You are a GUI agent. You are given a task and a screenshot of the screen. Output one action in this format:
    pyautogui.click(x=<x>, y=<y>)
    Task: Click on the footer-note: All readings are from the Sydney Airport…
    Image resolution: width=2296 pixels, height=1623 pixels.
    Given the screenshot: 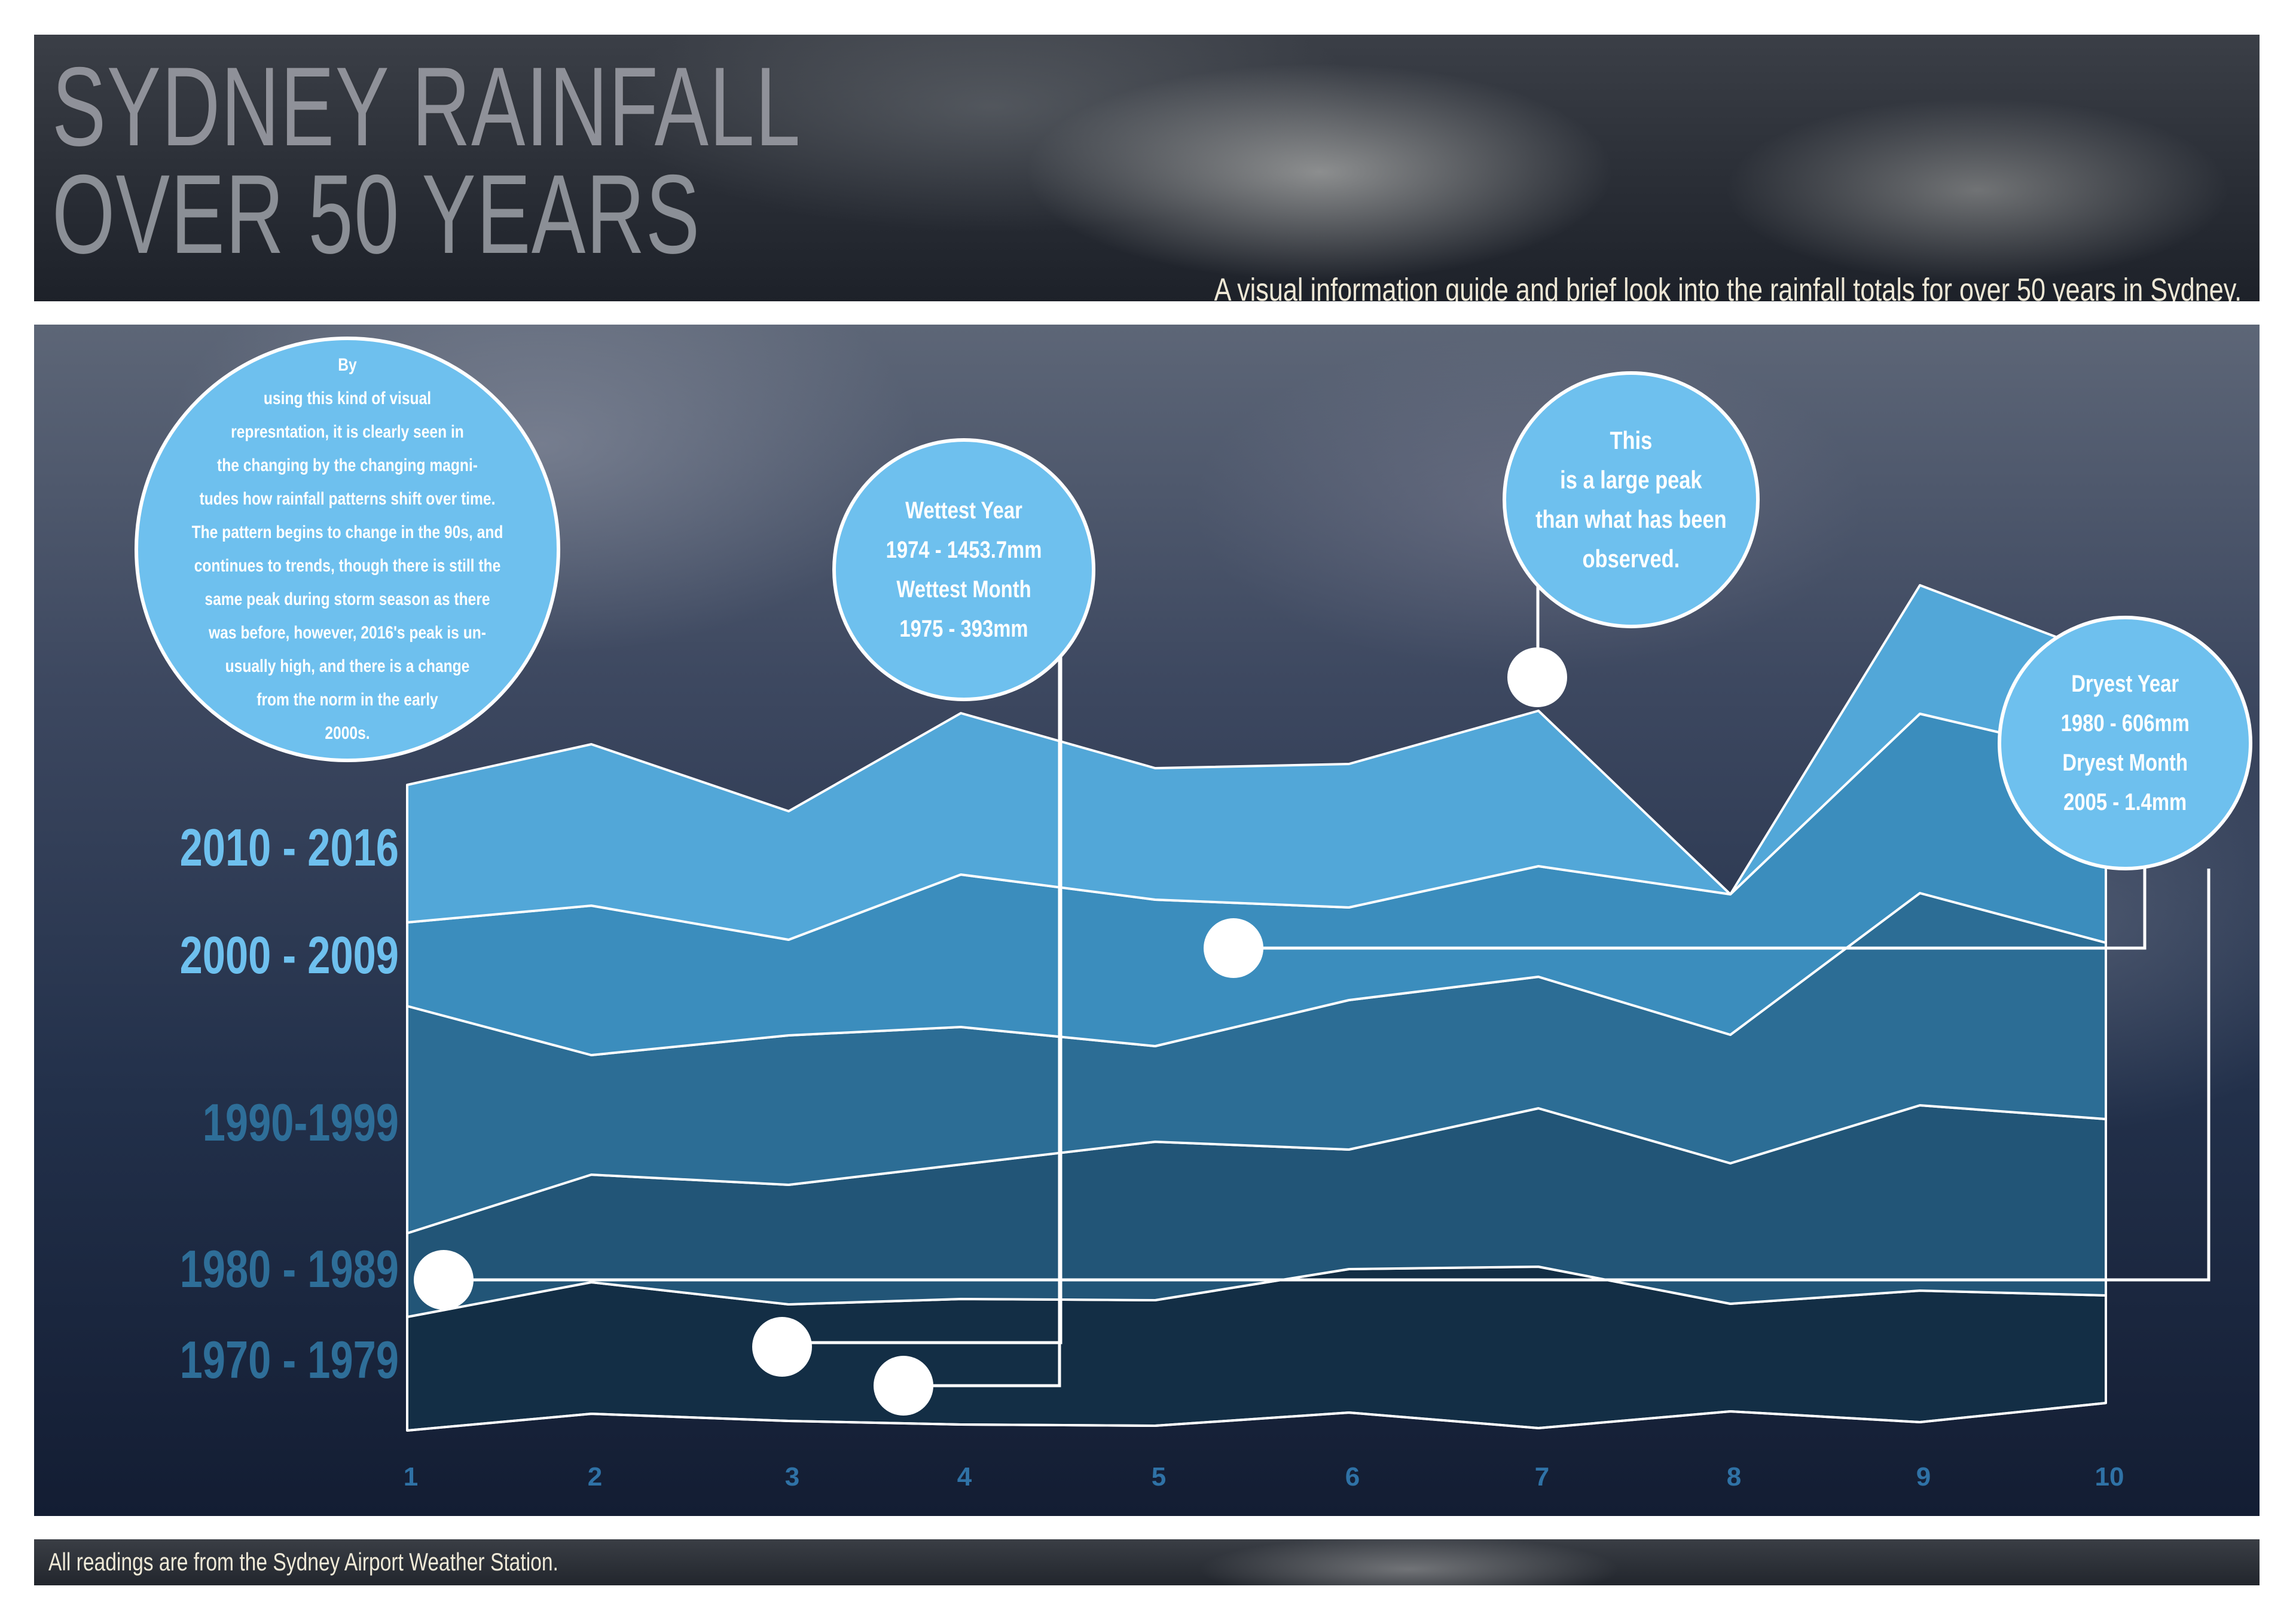 What is the action you would take?
    pyautogui.click(x=303, y=1562)
    